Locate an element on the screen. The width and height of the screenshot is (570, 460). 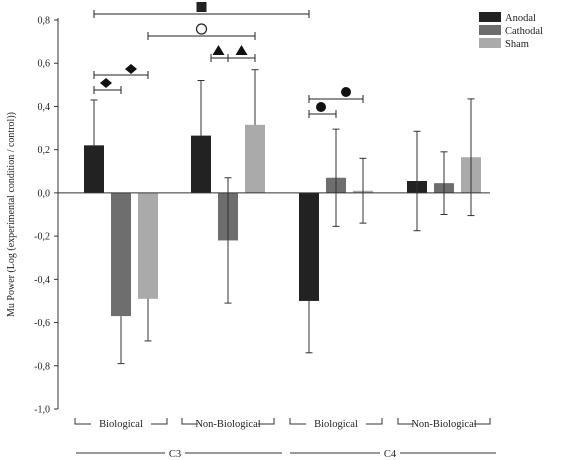
electrode-label: C3 is located at coordinates (175, 454).